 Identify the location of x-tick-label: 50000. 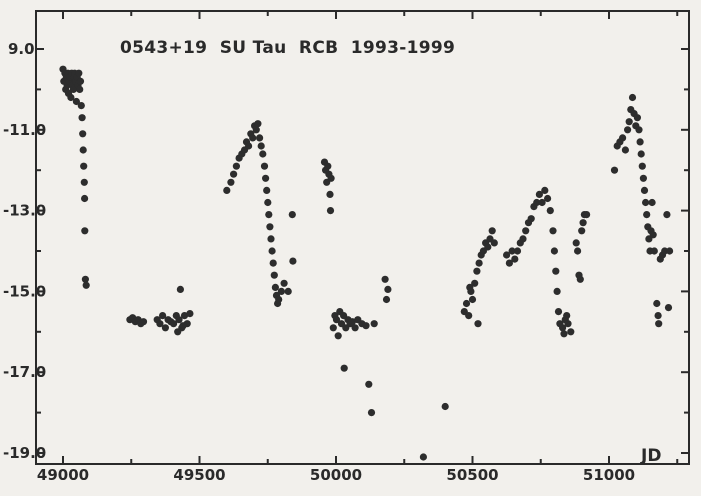
(336, 475).